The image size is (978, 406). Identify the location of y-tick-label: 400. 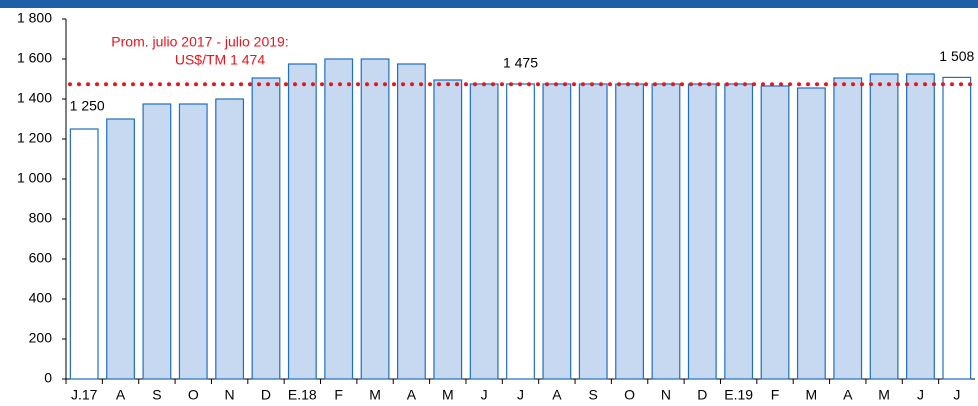
(41, 298).